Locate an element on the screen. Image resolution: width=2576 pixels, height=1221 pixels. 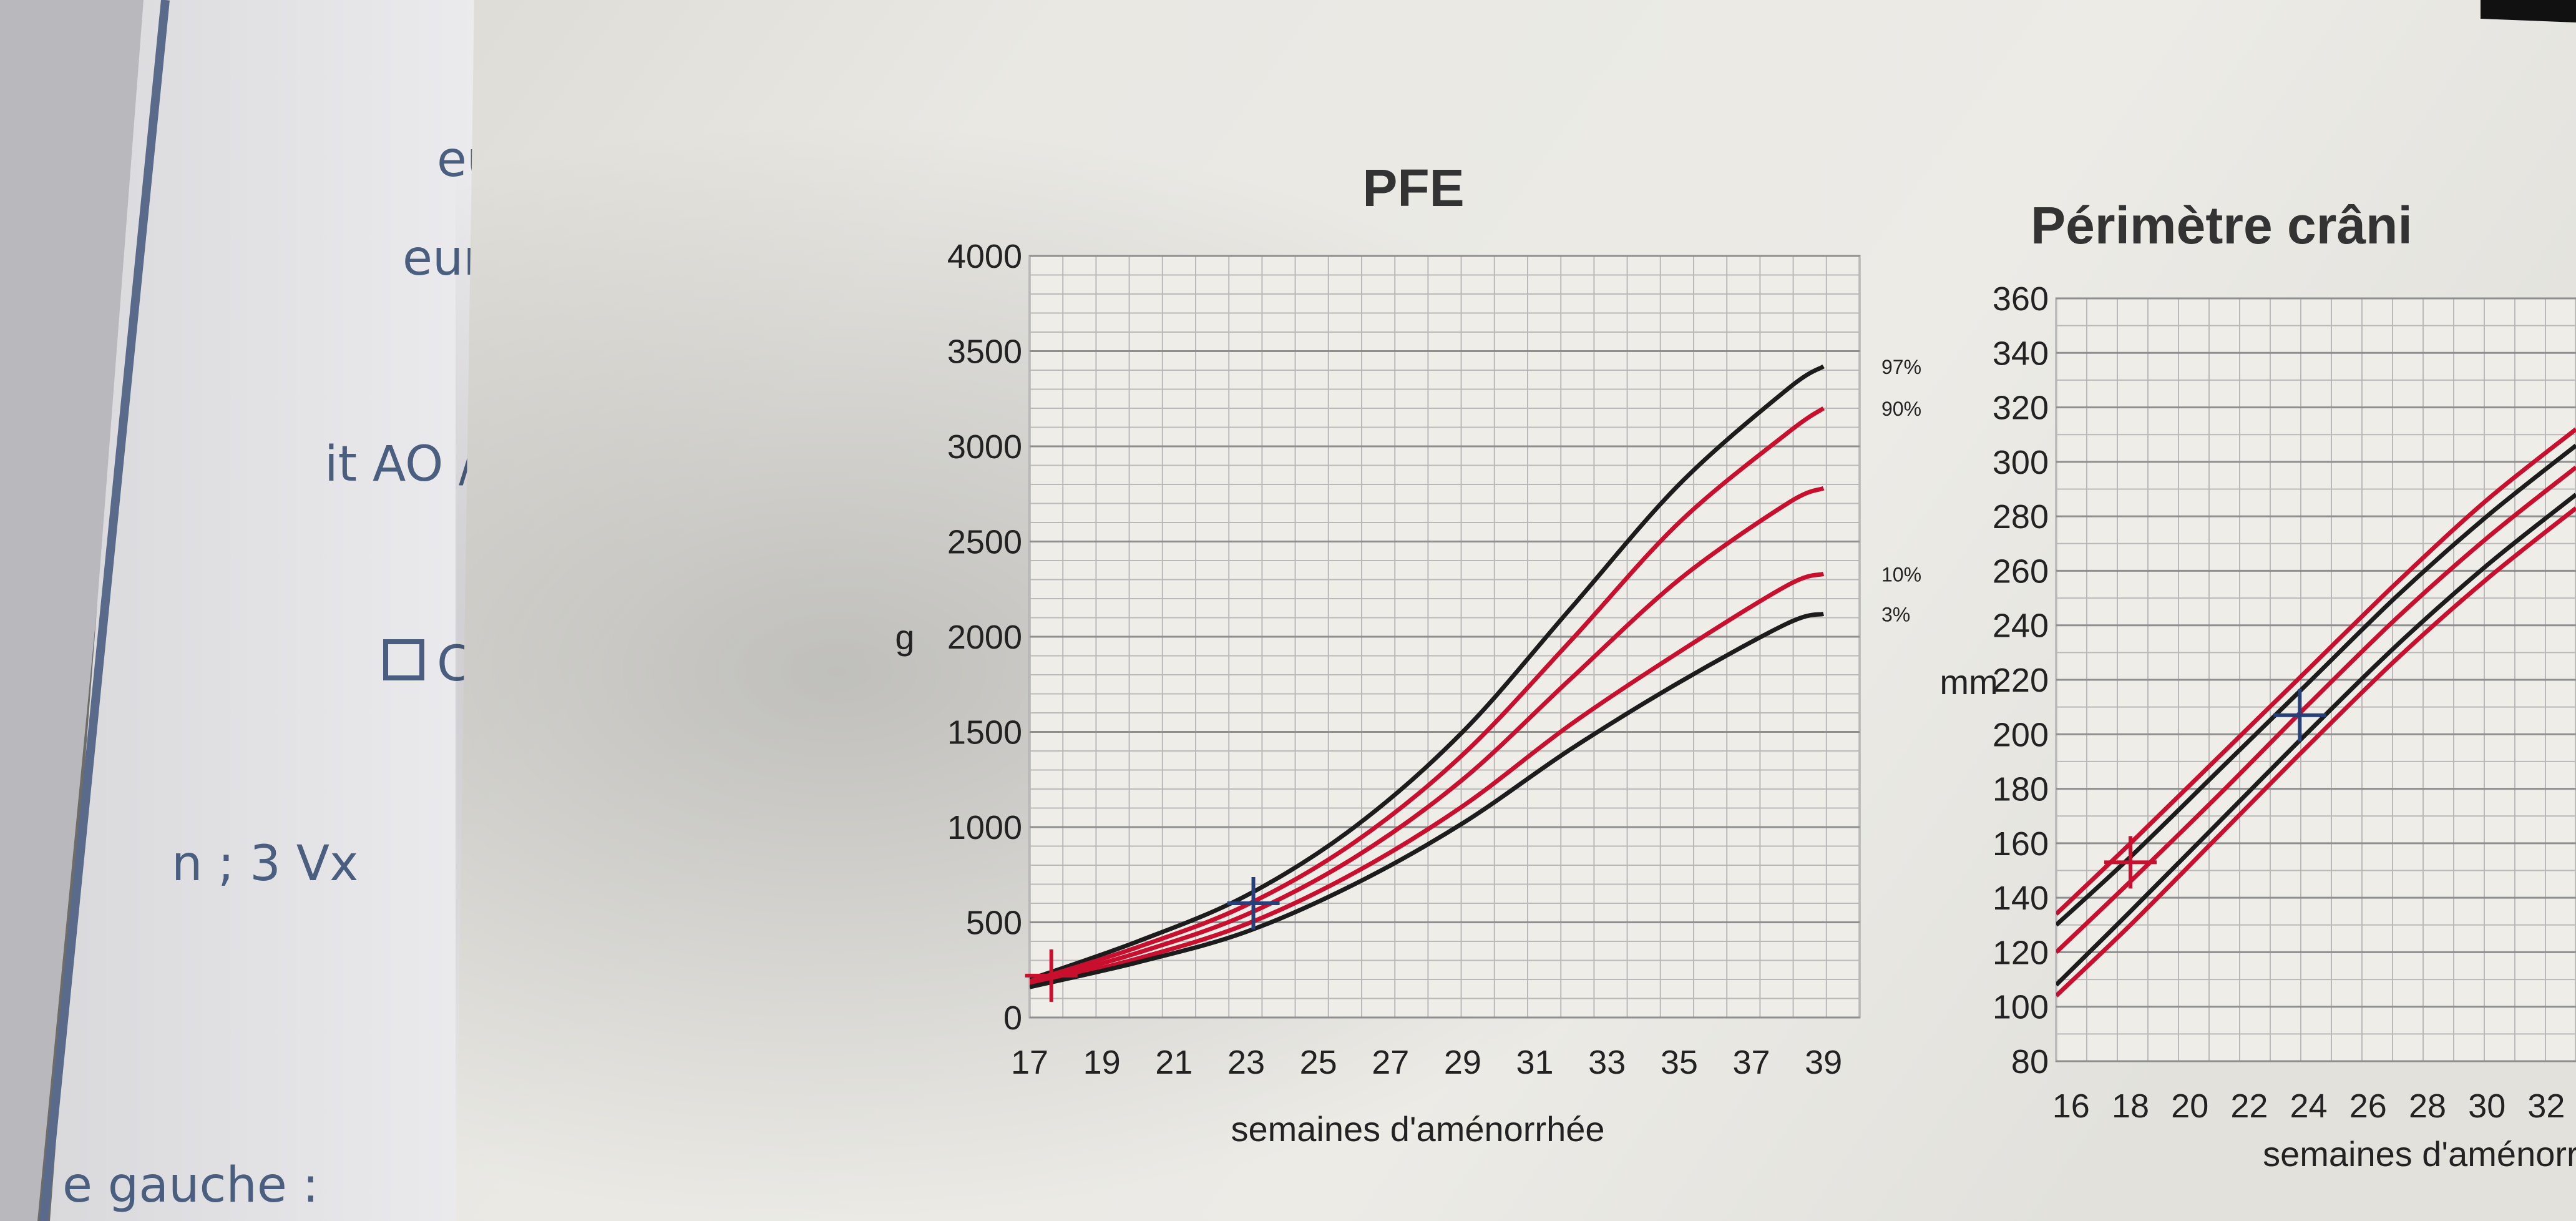
corner-dark is located at coordinates (2528, 11).